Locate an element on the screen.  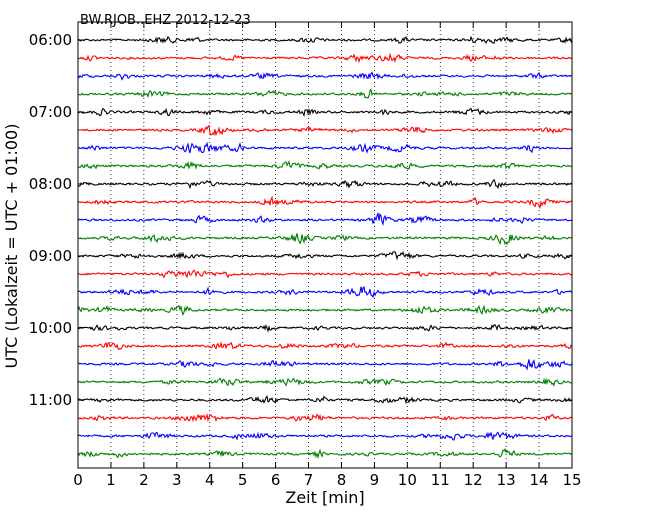
x-tick-label: 14 is located at coordinates (539, 480).